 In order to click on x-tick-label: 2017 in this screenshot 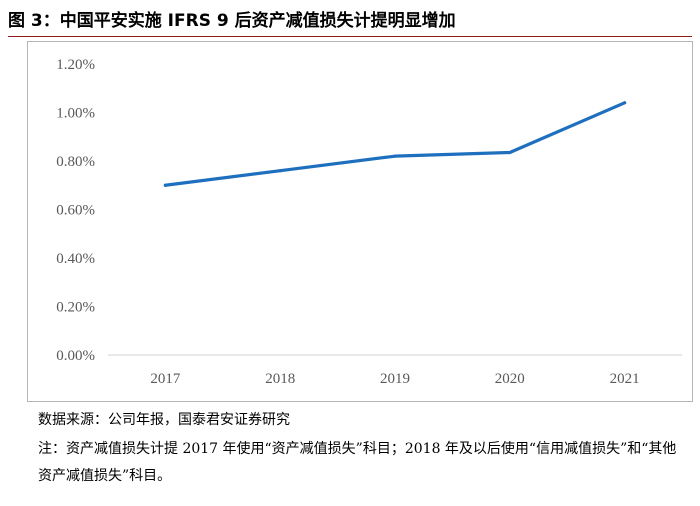, I will do `click(165, 379)`.